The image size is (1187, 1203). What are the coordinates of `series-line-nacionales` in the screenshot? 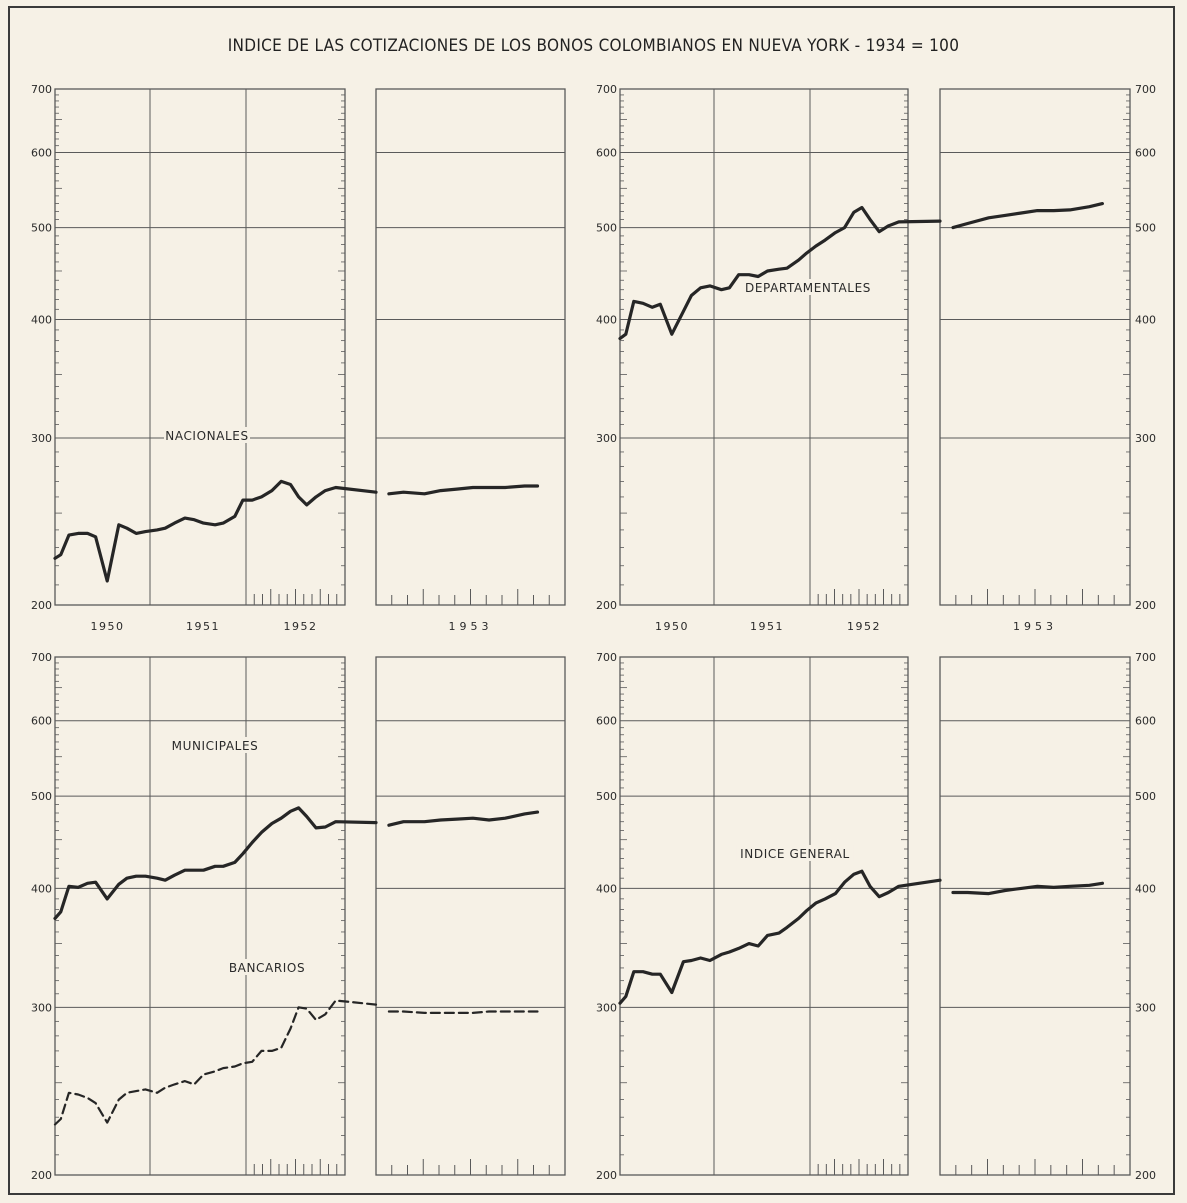 It's located at (215, 531).